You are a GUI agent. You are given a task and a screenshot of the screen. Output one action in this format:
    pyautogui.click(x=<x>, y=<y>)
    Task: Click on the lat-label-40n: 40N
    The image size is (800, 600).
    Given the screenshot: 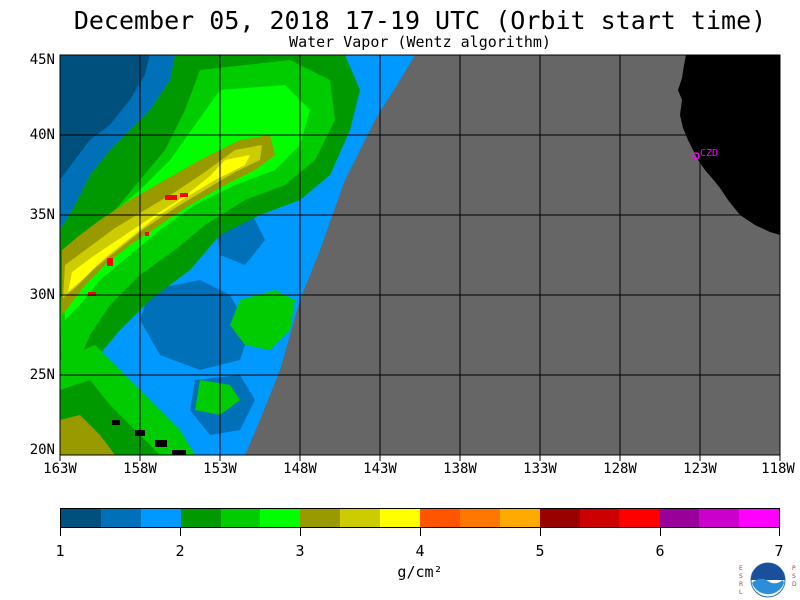 What is the action you would take?
    pyautogui.click(x=42, y=135)
    